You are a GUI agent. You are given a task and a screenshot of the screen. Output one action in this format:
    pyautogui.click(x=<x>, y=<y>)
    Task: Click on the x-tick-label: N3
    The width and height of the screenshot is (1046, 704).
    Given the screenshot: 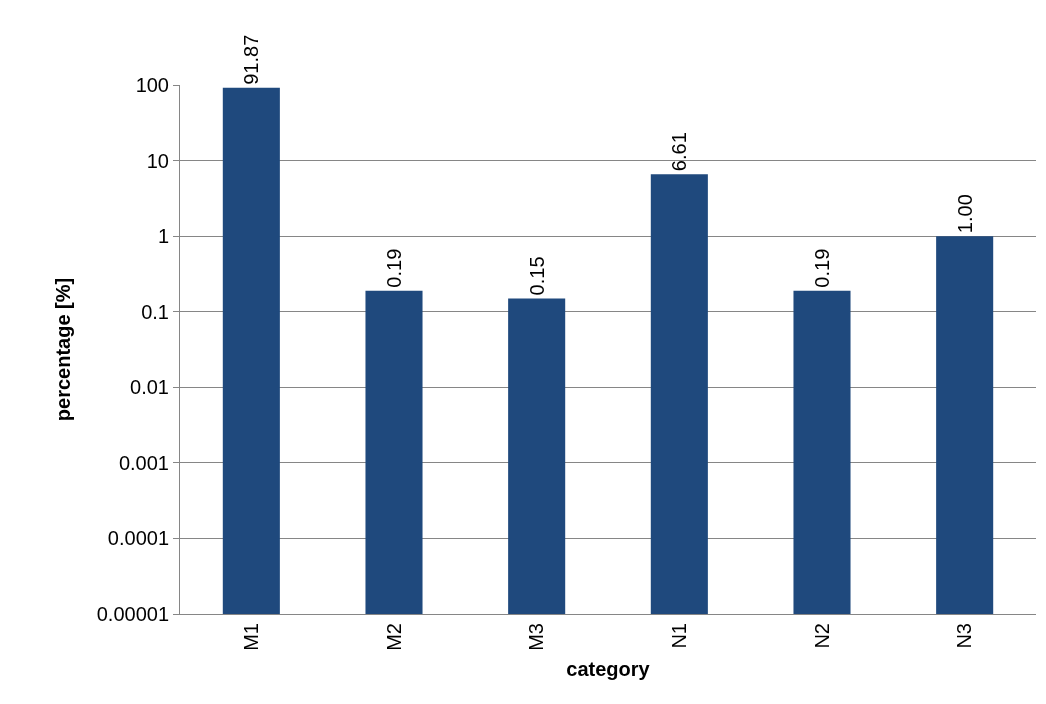 What is the action you would take?
    pyautogui.click(x=964, y=636)
    